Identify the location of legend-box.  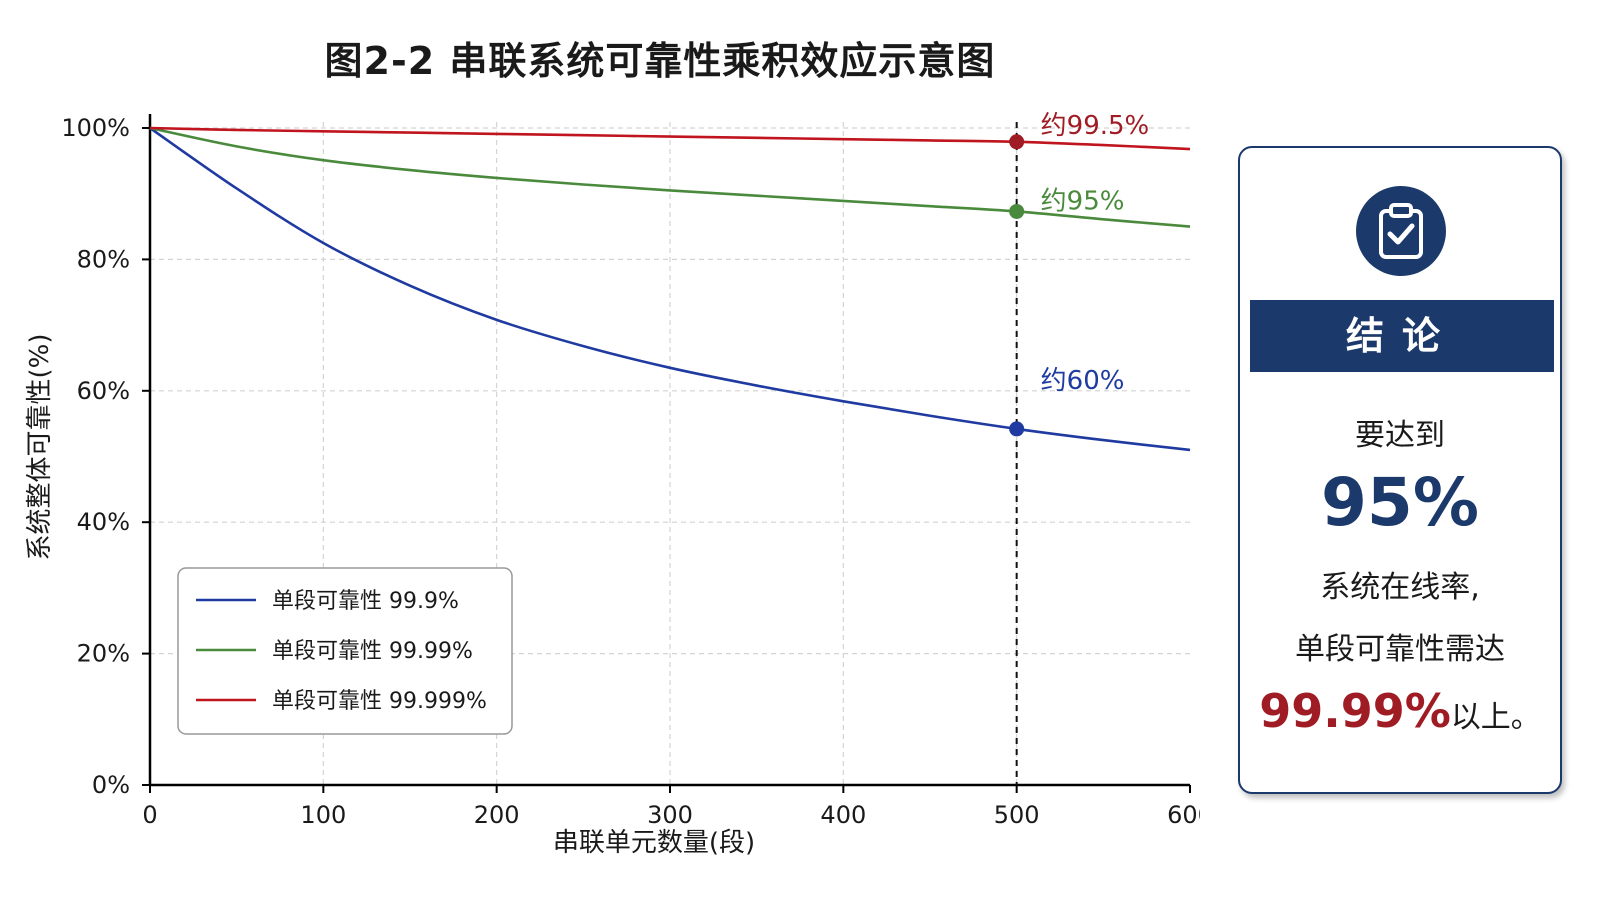
(345, 651).